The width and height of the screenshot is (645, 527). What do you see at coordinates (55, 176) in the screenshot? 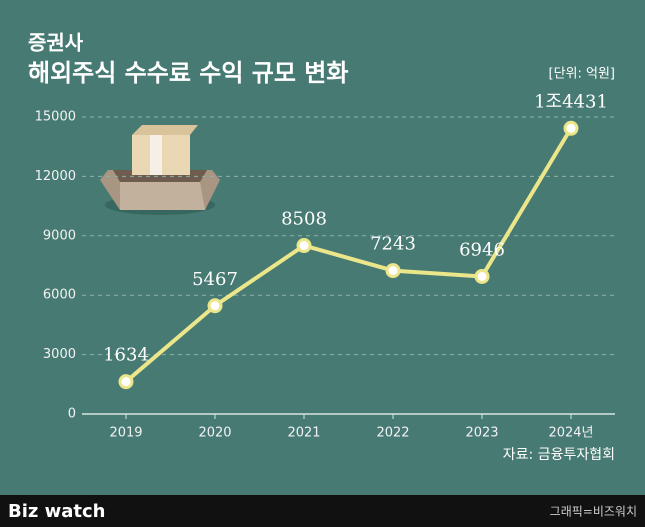
I see `y-tick-label: 12000` at bounding box center [55, 176].